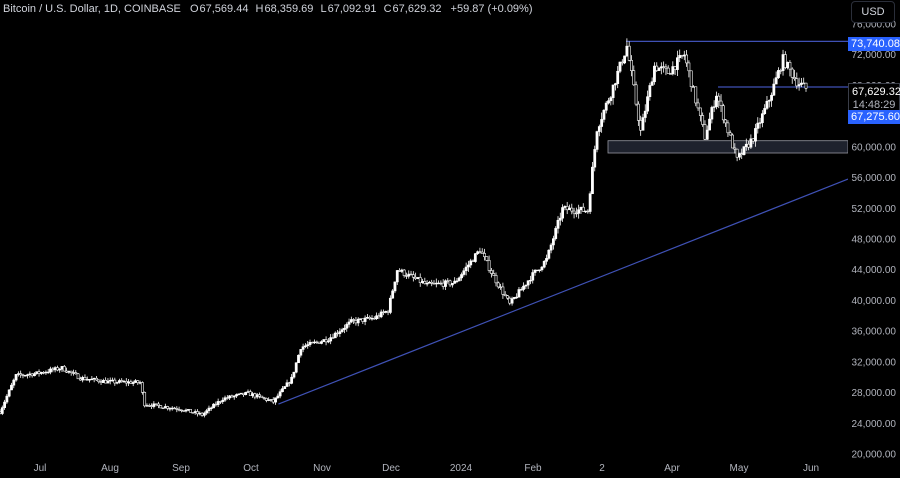 The image size is (900, 478). Describe the element at coordinates (874, 55) in the screenshot. I see `price-tick-label: 72,000.00` at that location.